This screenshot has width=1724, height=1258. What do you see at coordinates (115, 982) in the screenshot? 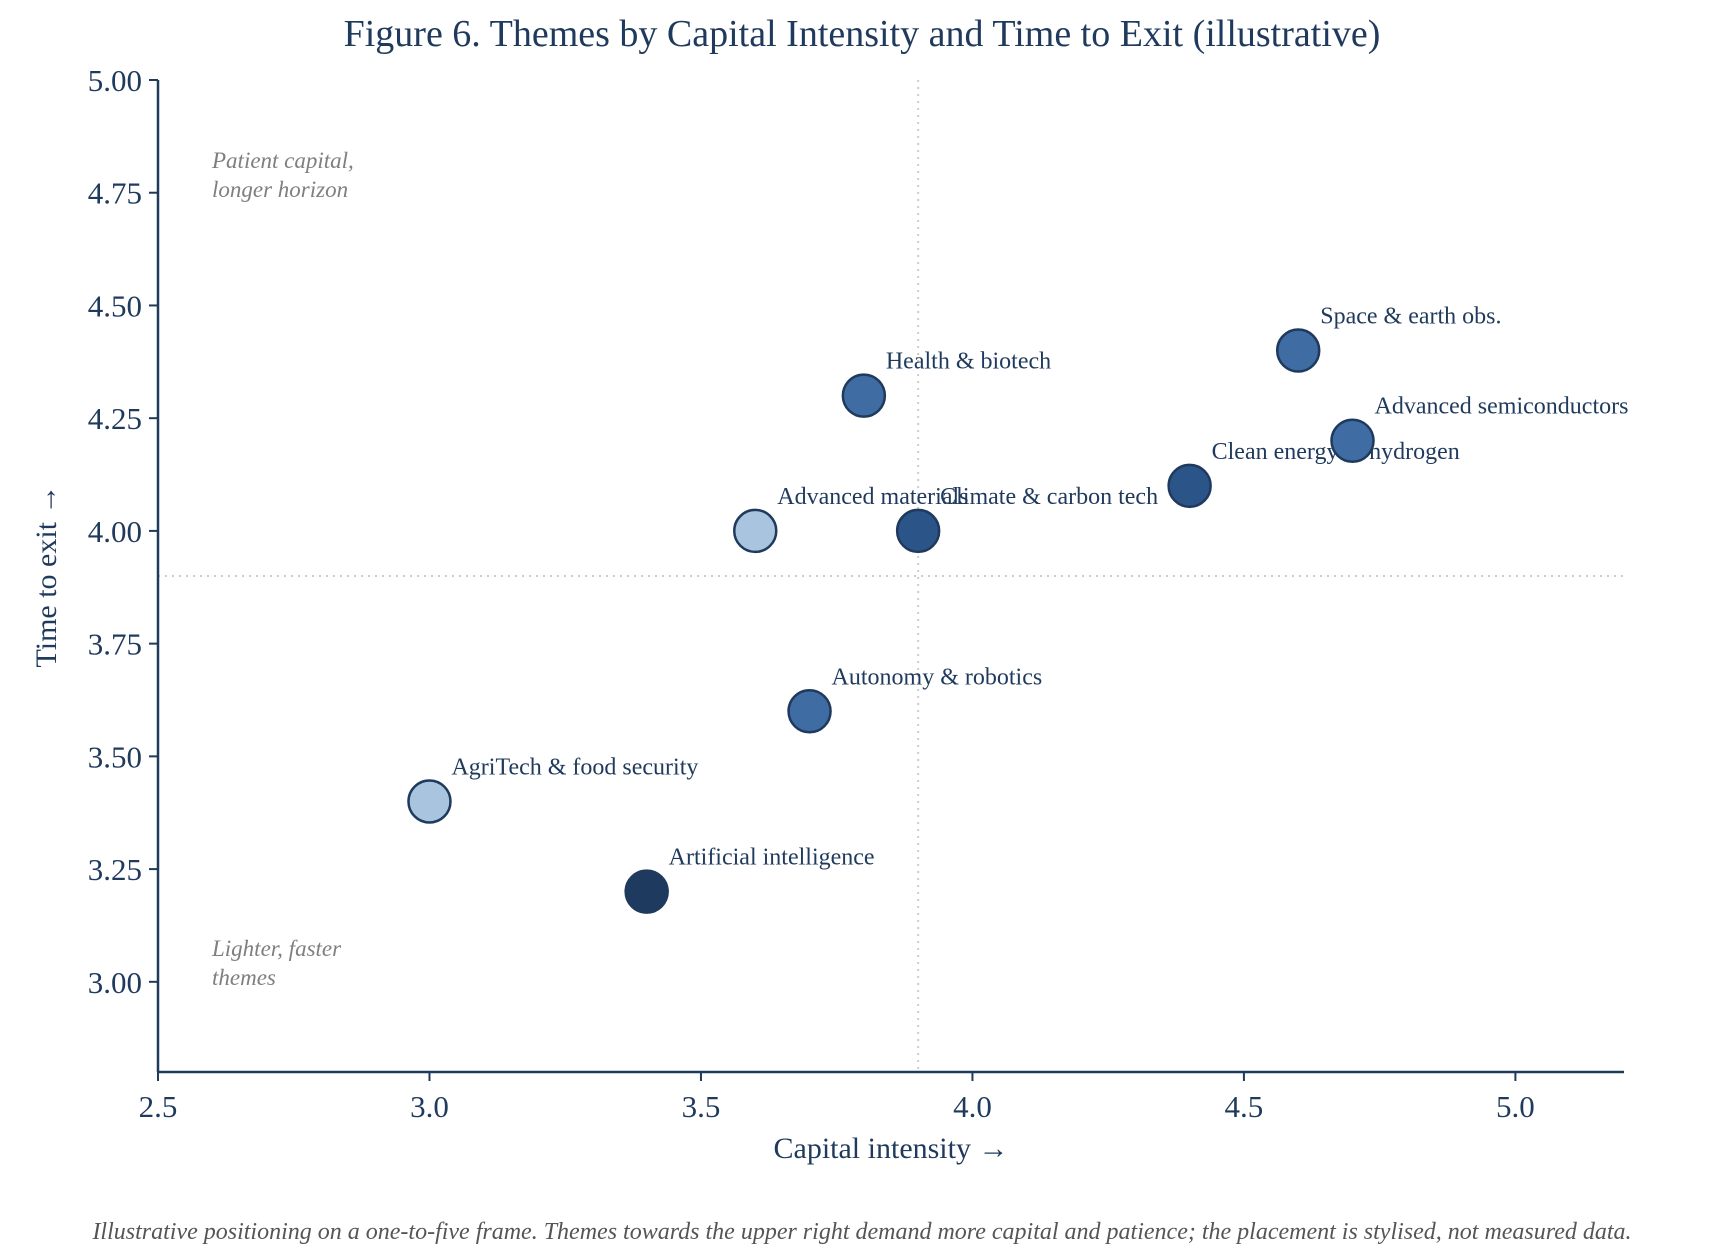
I see `y-tick-label: 3.00` at bounding box center [115, 982].